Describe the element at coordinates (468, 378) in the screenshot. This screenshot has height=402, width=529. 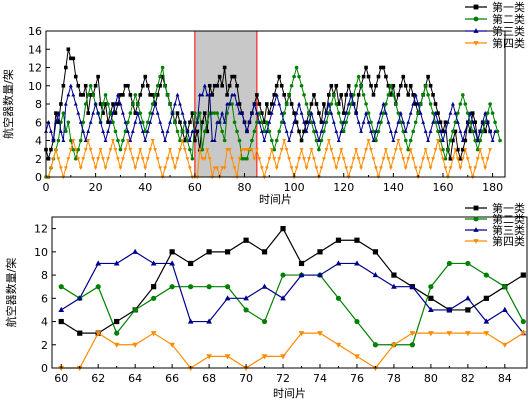
I see `x-tick-label: 82` at that location.